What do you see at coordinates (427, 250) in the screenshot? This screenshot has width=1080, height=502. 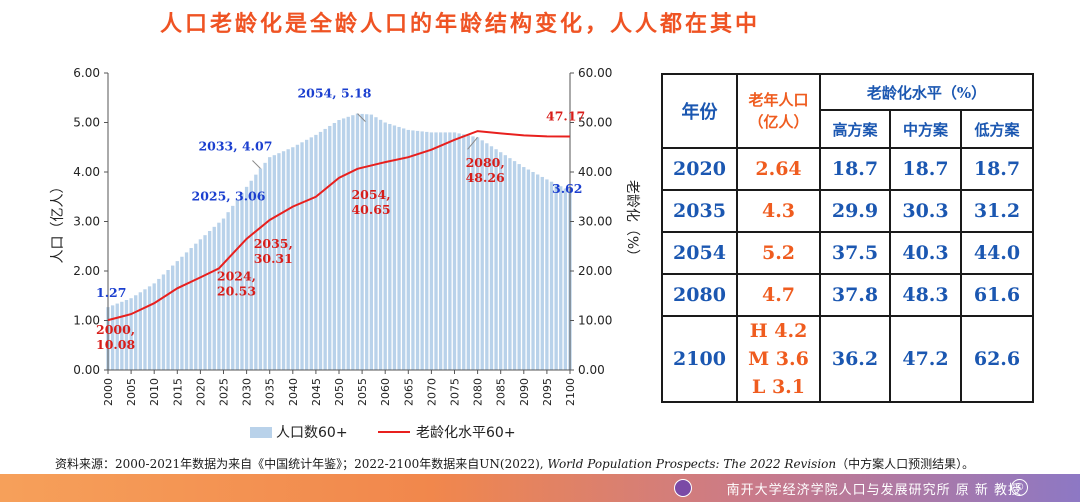 I see `bar-2069` at bounding box center [427, 250].